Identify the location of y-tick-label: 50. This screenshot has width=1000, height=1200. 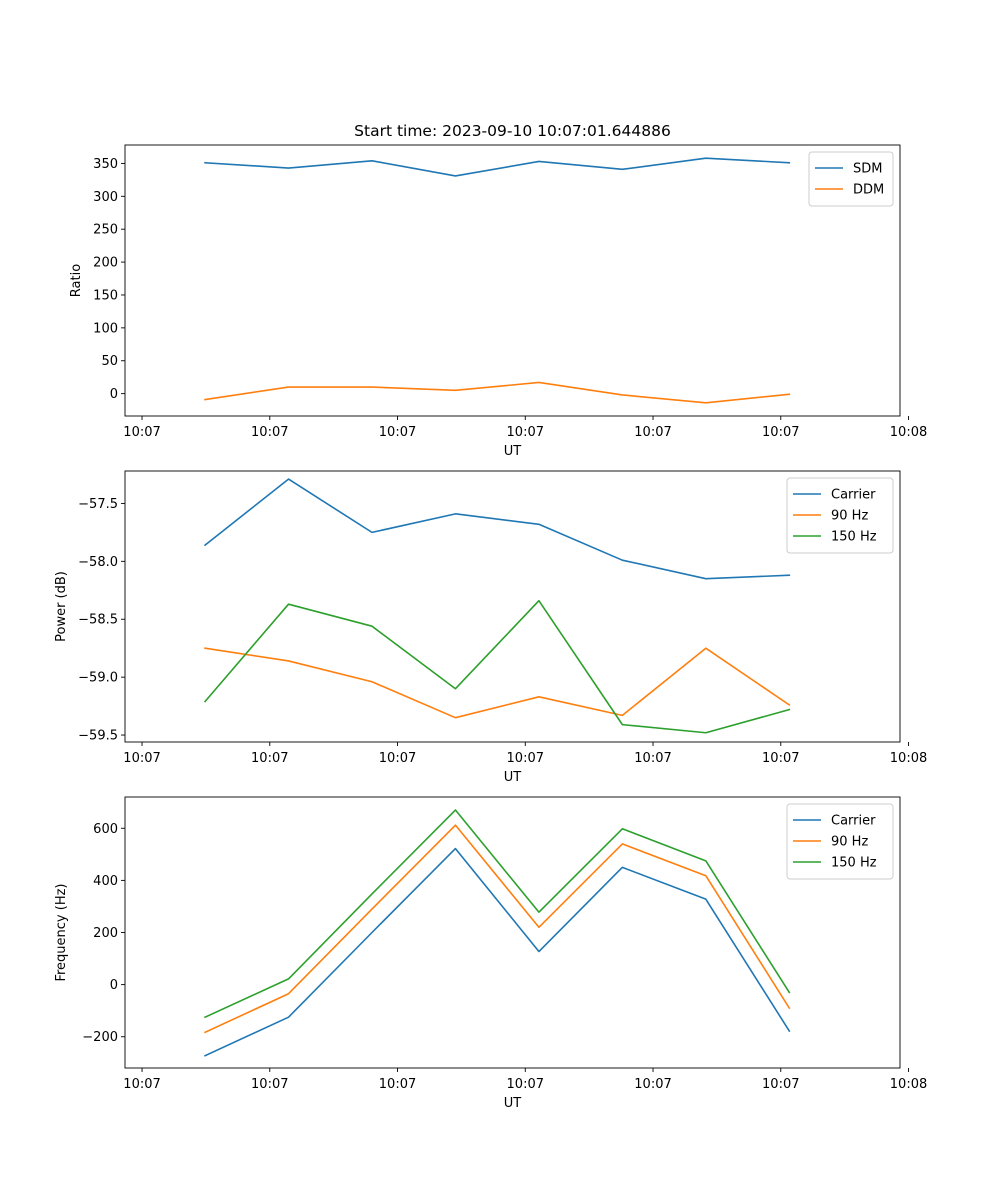
(109, 361).